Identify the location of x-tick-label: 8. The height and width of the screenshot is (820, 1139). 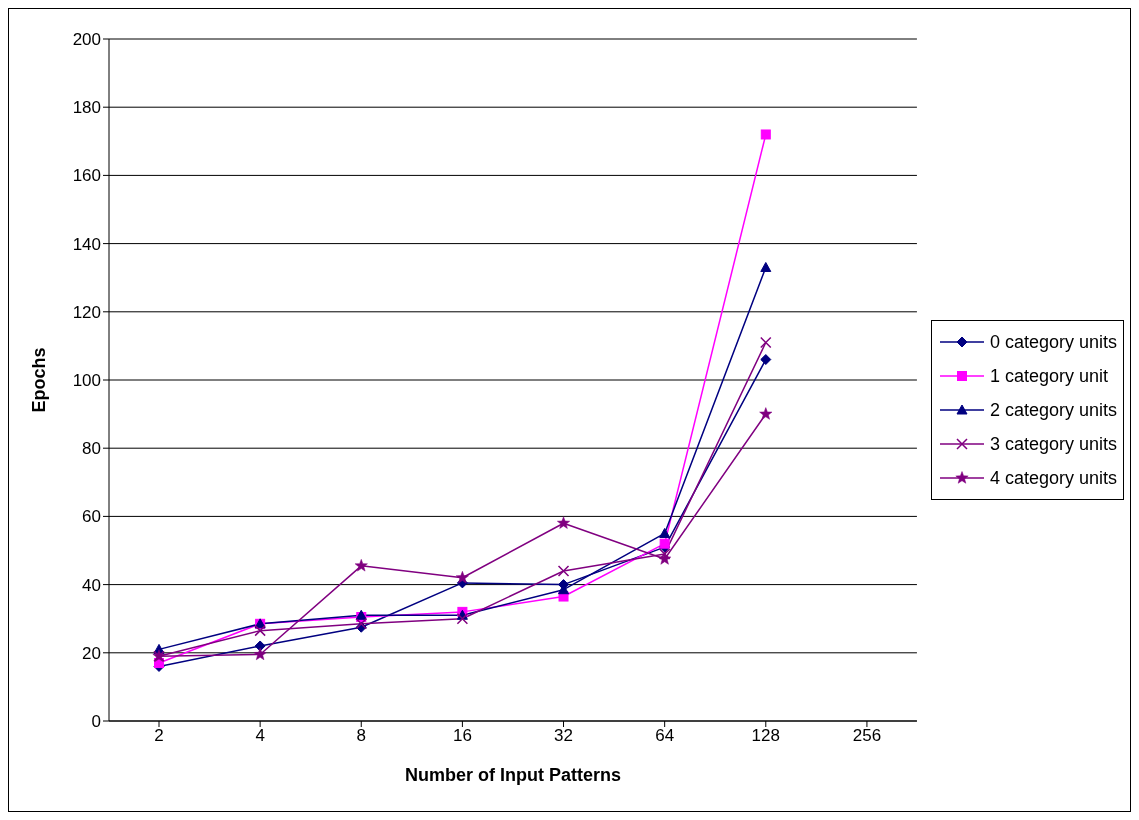
(361, 736).